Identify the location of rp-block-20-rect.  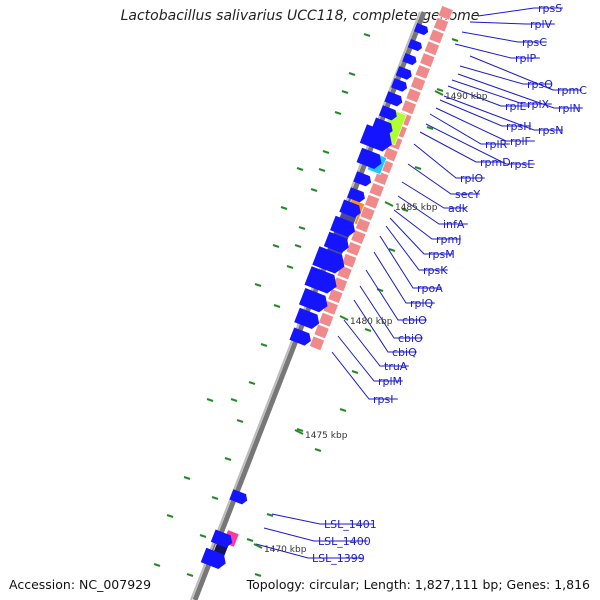
(353, 249).